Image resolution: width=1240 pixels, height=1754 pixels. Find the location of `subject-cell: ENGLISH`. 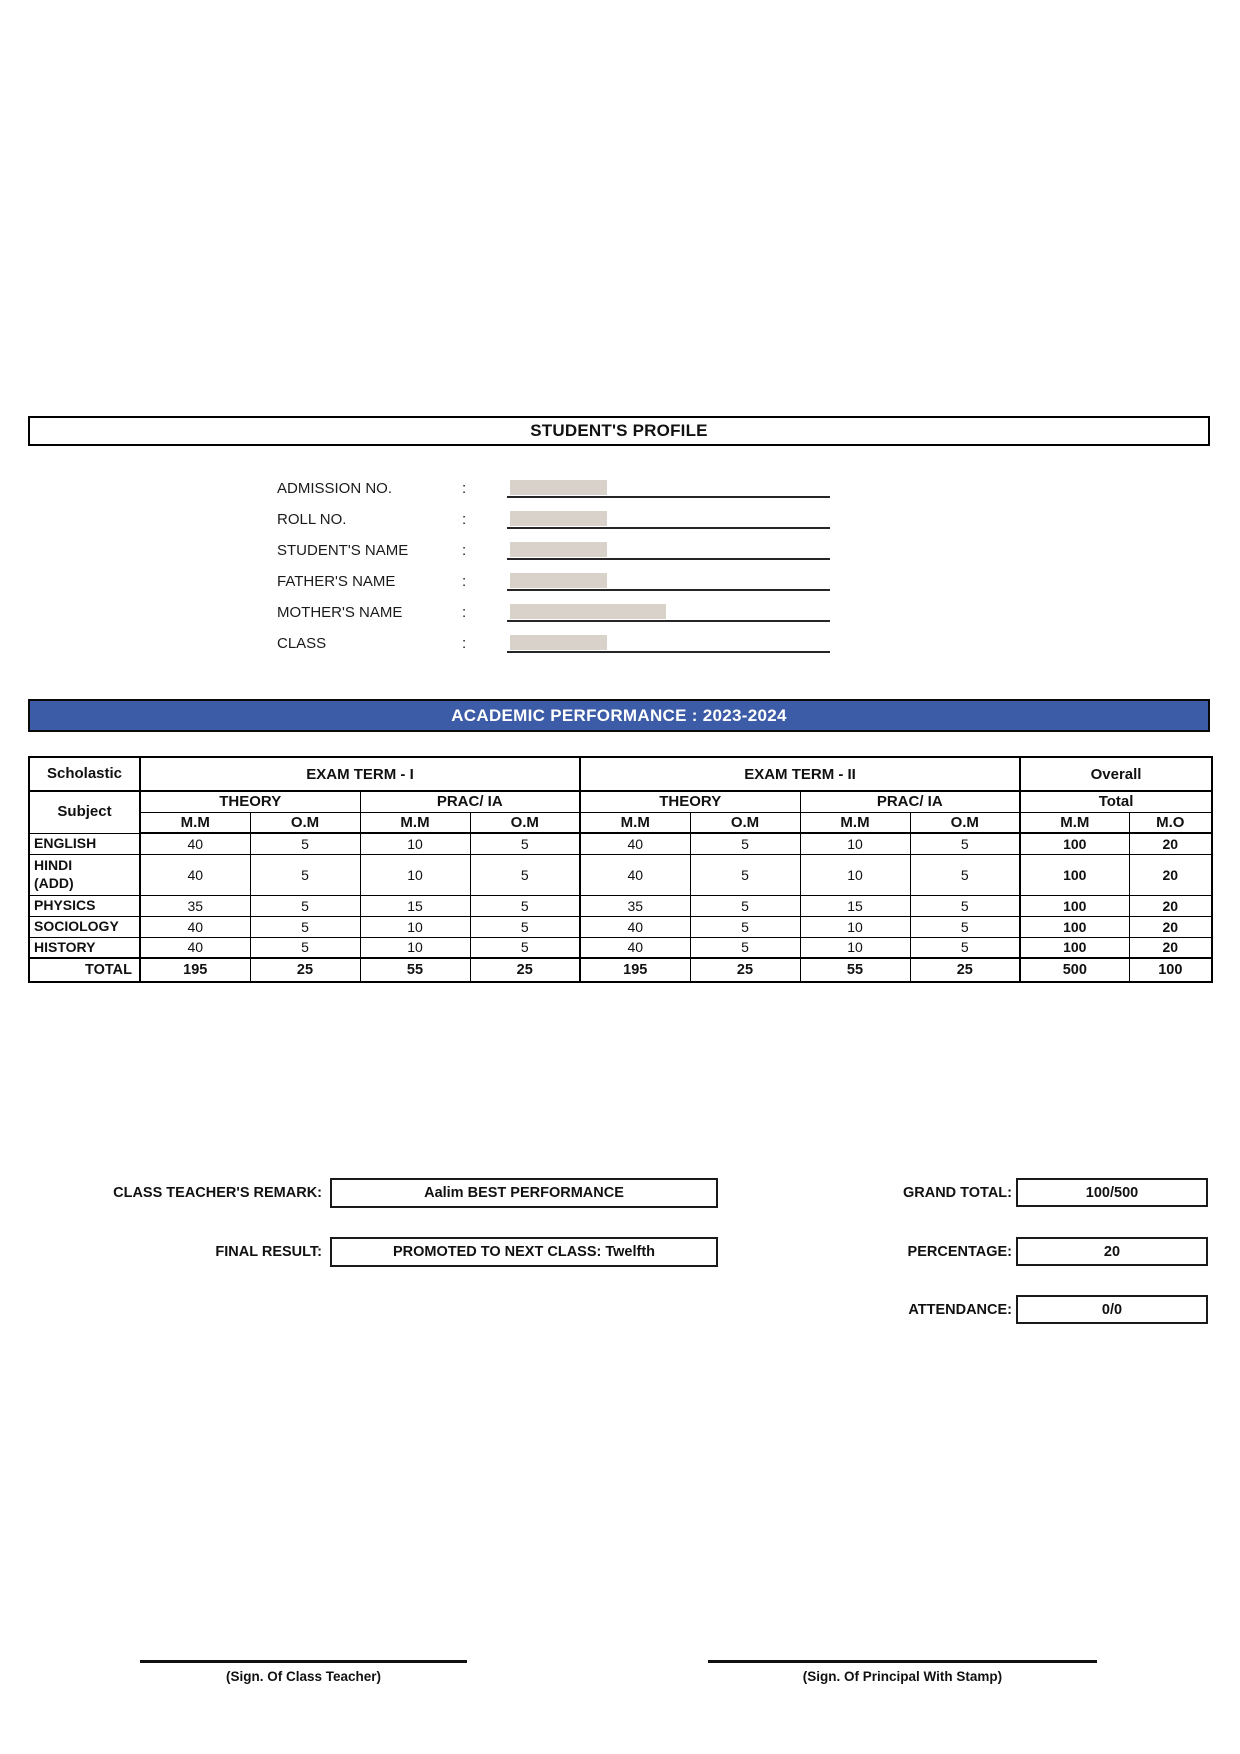

subject-cell: ENGLISH is located at coordinates (84, 843).